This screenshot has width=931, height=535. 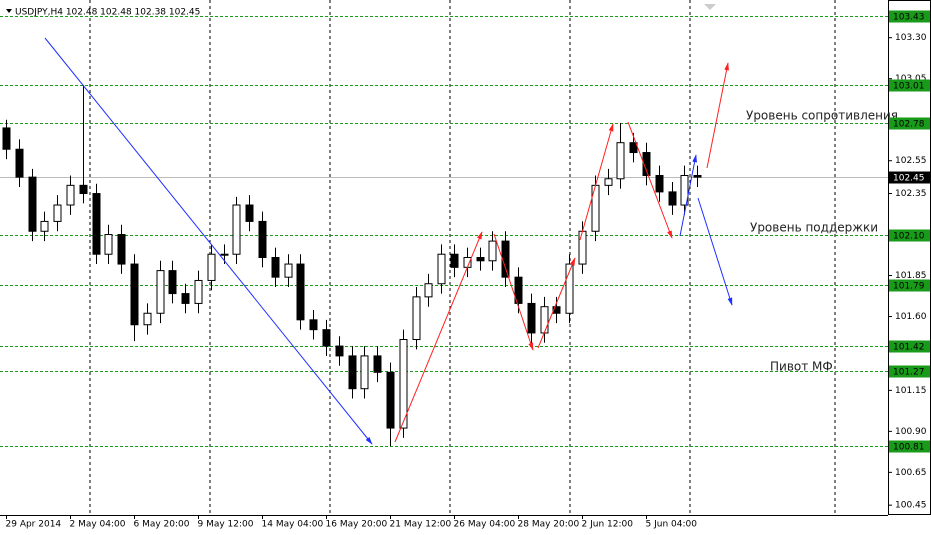 I want to click on last-price-label: 102.45, so click(x=909, y=179).